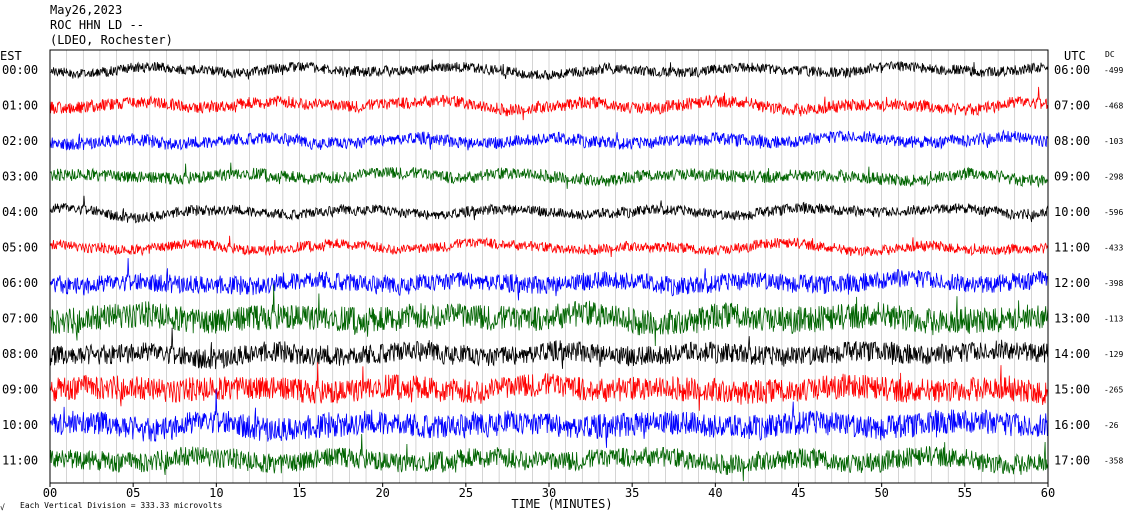  Describe the element at coordinates (1113, 354) in the screenshot. I see `dc-row-value: -129` at that location.